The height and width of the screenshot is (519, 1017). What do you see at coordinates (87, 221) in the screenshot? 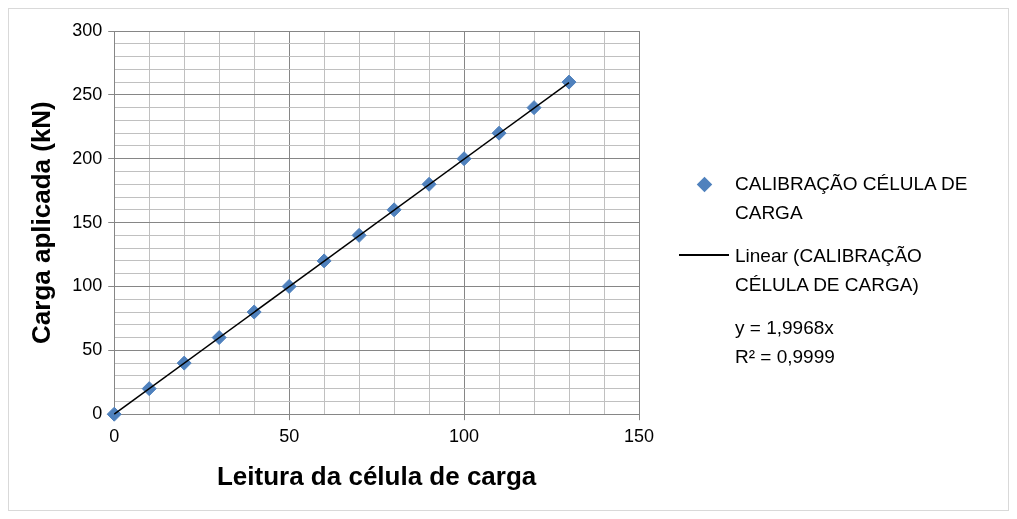
I see `y-tick-label: 150` at bounding box center [87, 221].